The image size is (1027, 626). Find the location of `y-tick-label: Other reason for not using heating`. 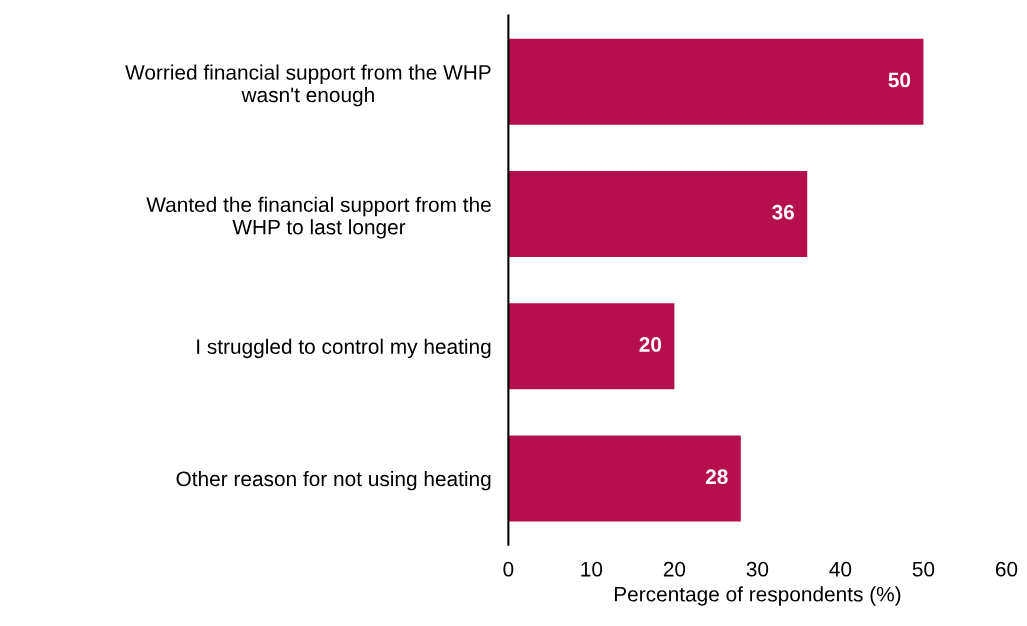

y-tick-label: Other reason for not using heating is located at coordinates (333, 480).